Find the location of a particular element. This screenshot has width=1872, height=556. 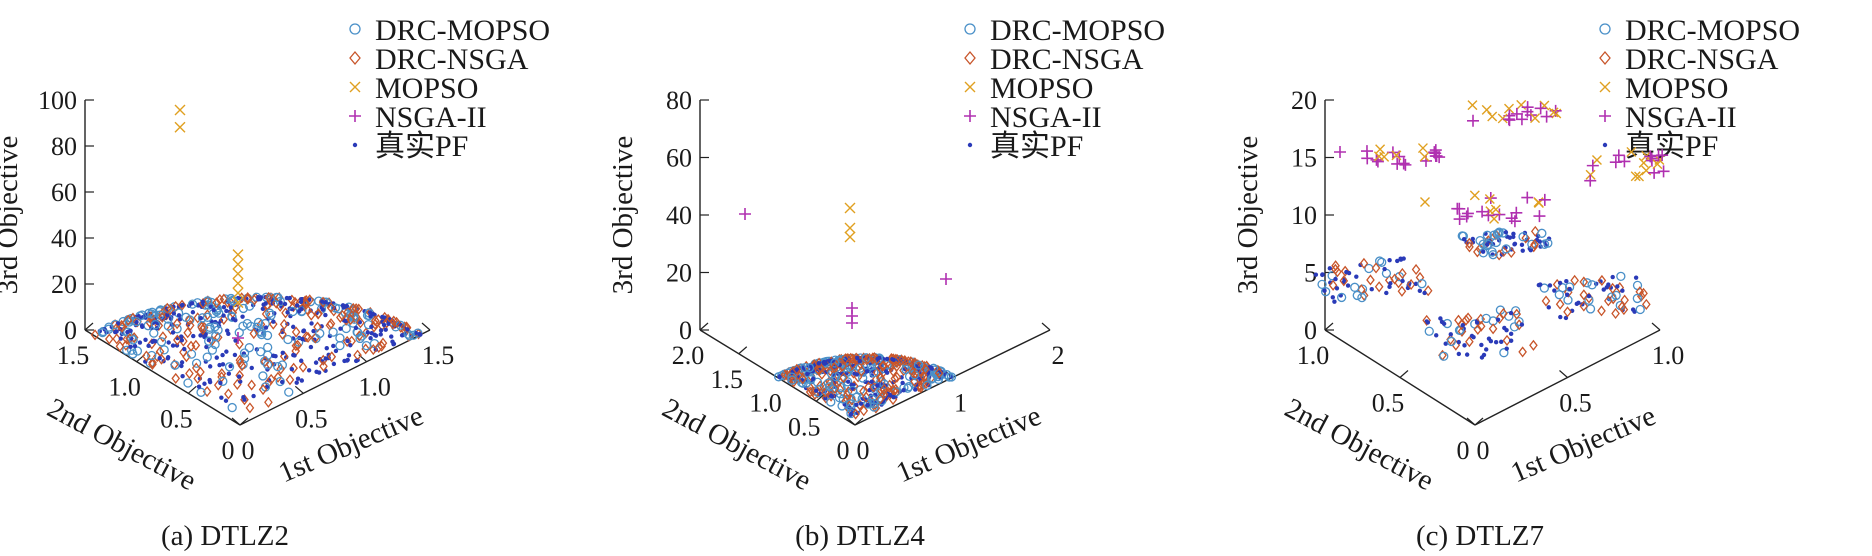

z-tick-label: 80 is located at coordinates (679, 100).